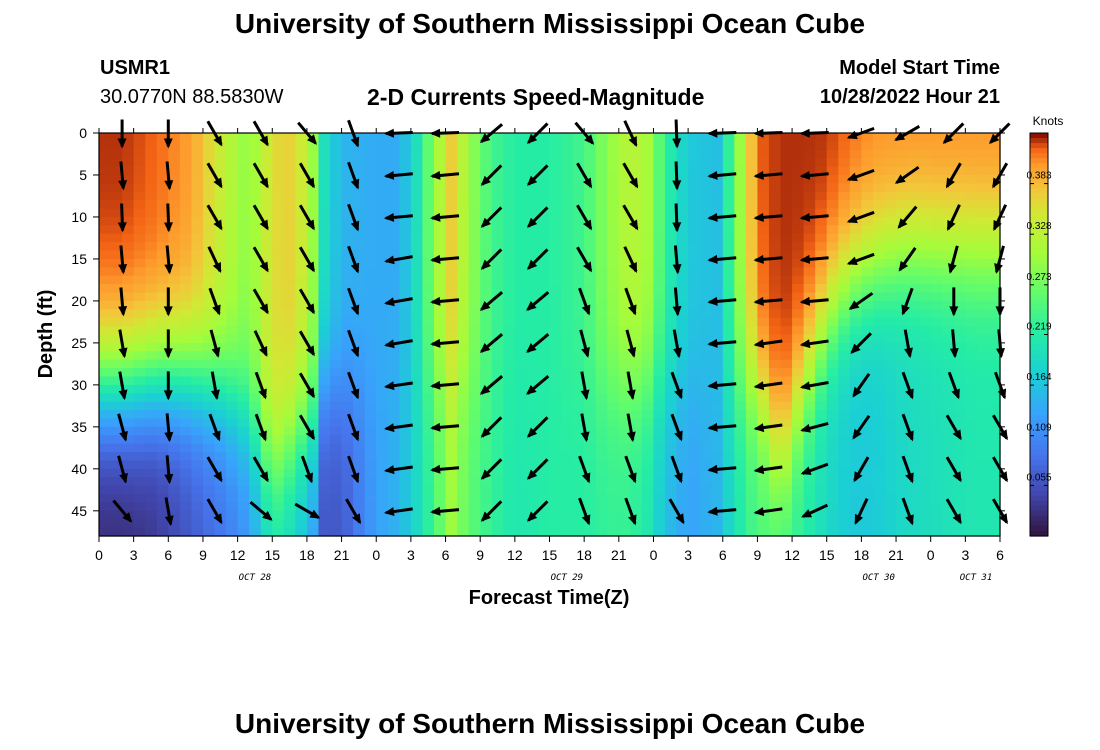 The width and height of the screenshot is (1100, 750). What do you see at coordinates (1038, 377) in the screenshot?
I see `colorbar-tick-label: 0.164` at bounding box center [1038, 377].